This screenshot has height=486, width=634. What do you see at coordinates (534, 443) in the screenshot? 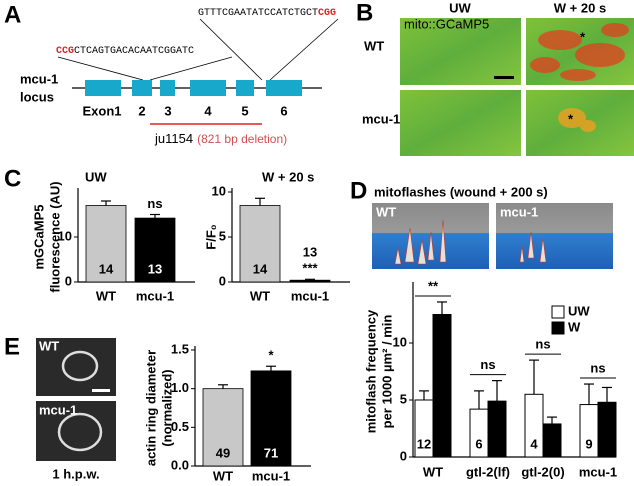
I see `n-label: 4` at bounding box center [534, 443].